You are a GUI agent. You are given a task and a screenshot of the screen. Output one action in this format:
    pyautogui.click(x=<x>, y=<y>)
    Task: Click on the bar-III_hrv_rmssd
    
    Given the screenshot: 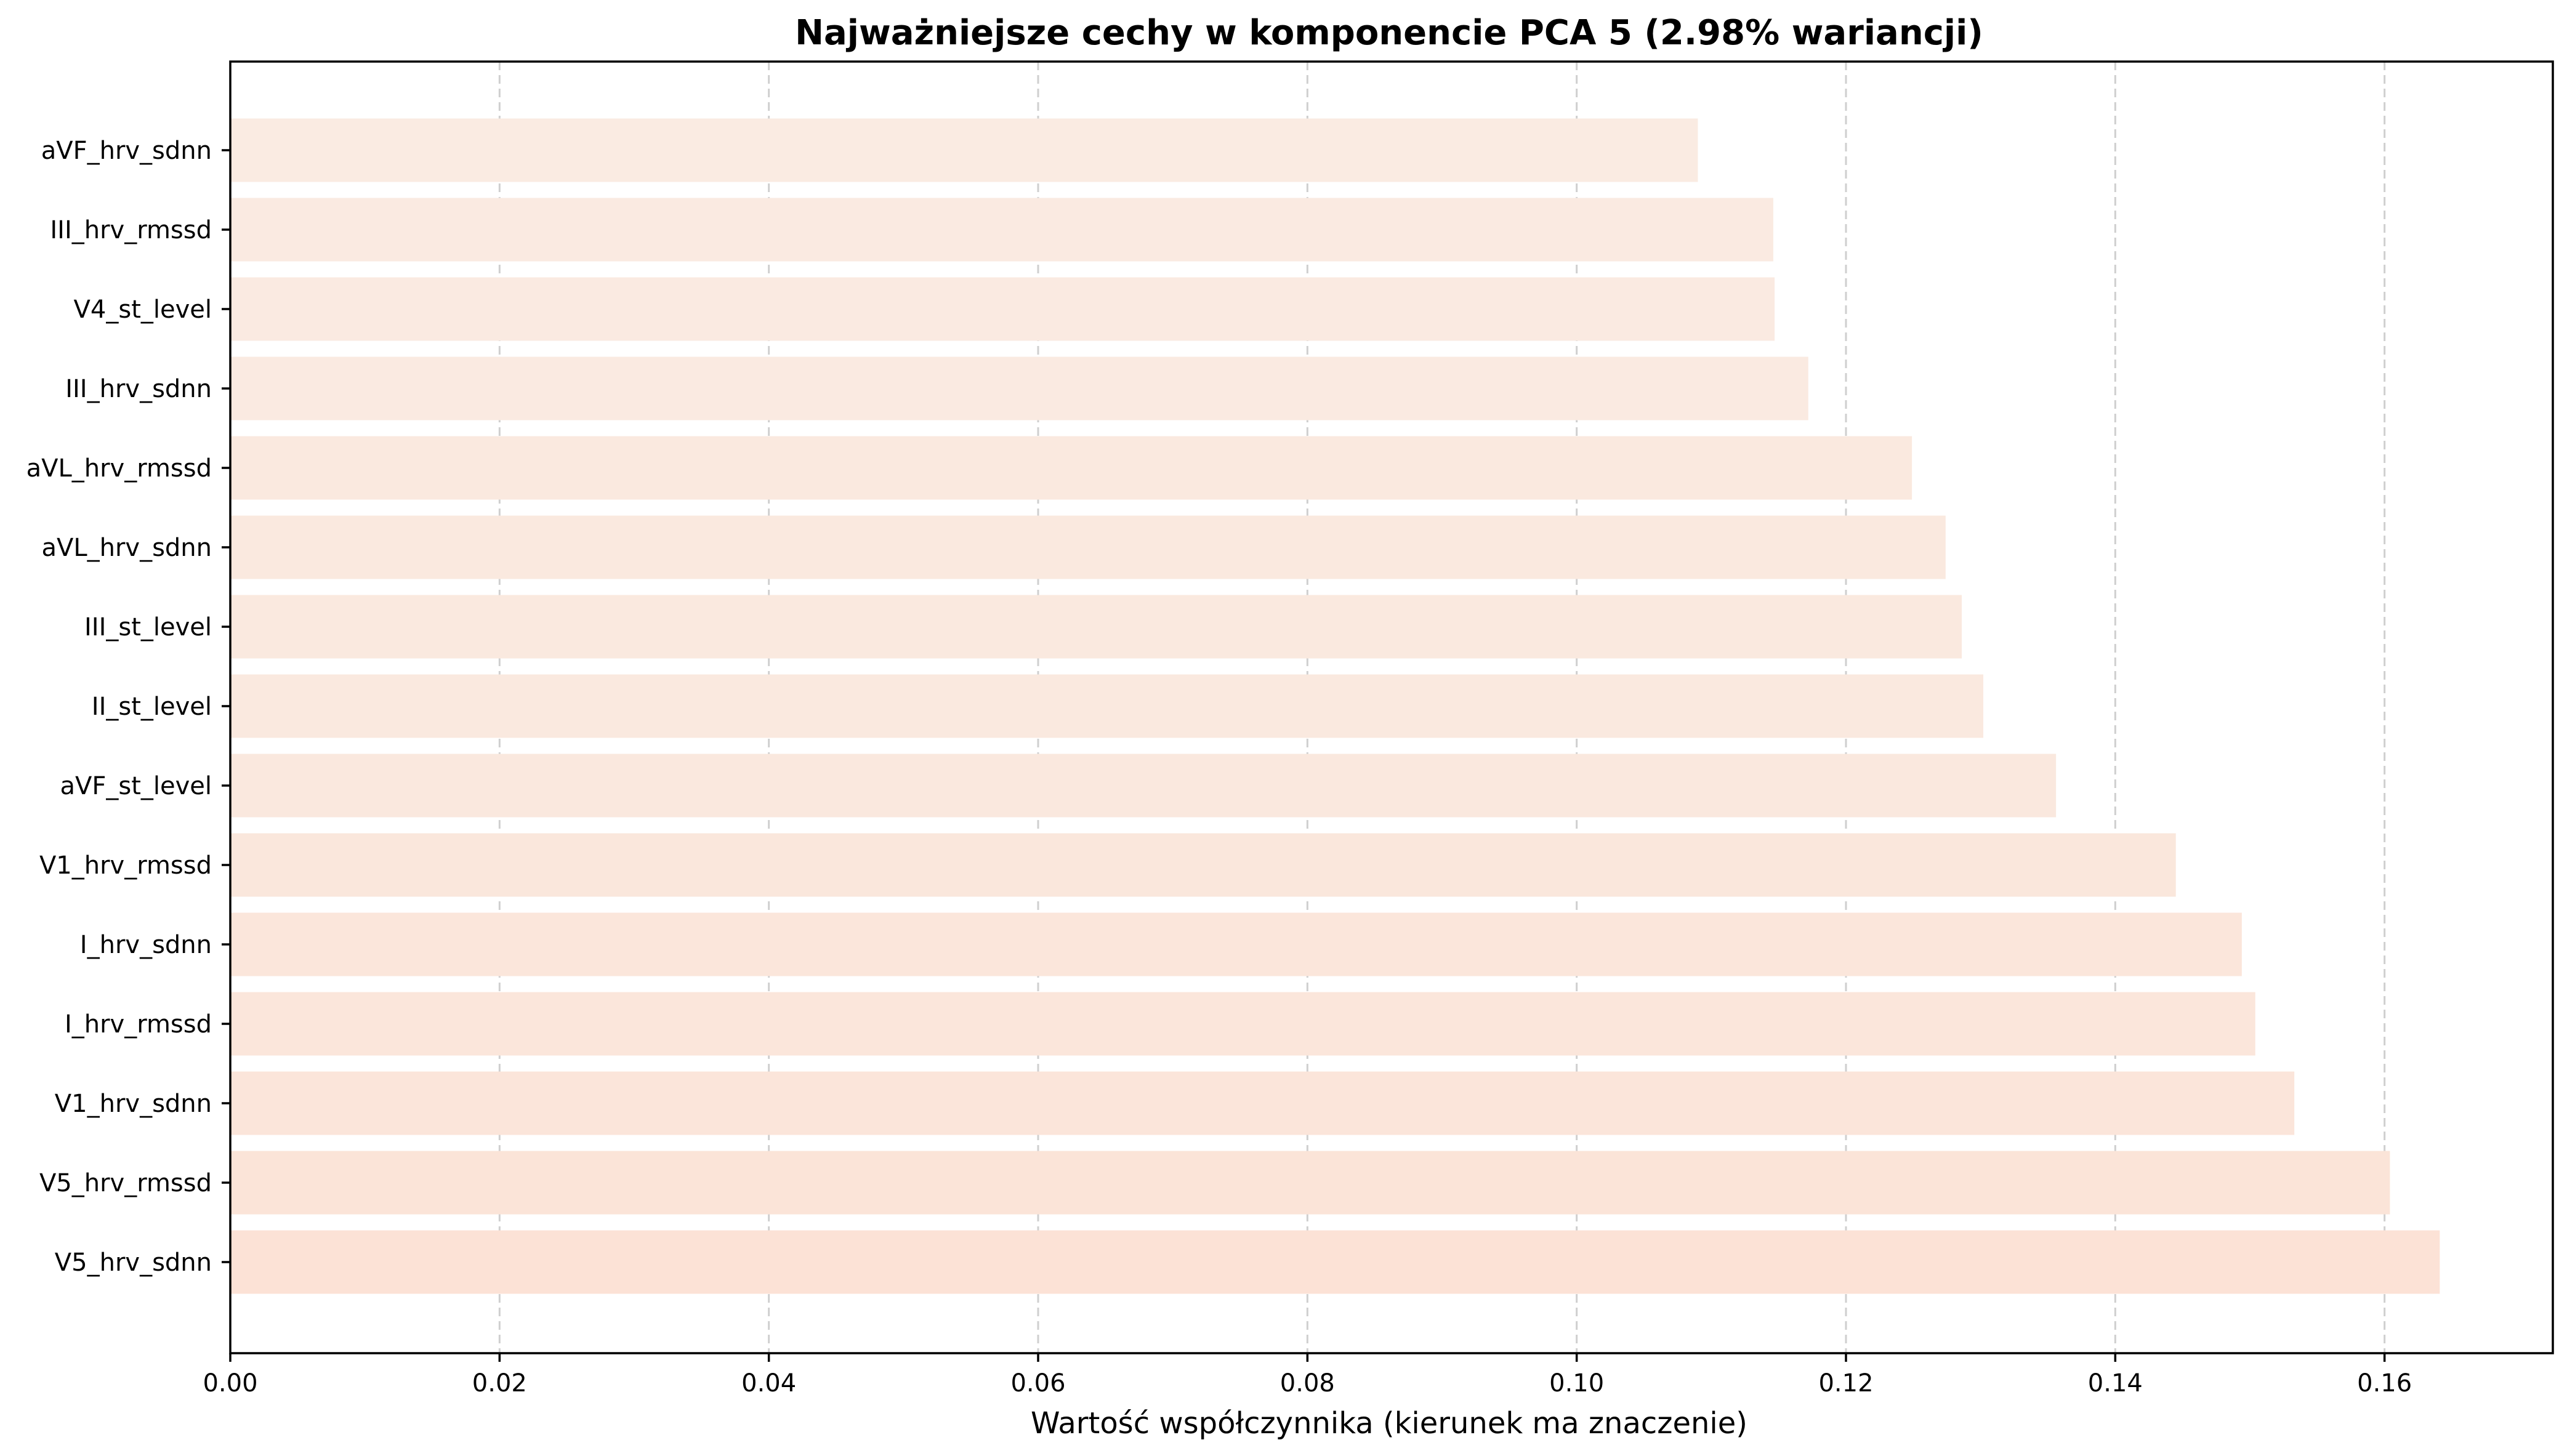 What is the action you would take?
    pyautogui.click(x=1002, y=230)
    